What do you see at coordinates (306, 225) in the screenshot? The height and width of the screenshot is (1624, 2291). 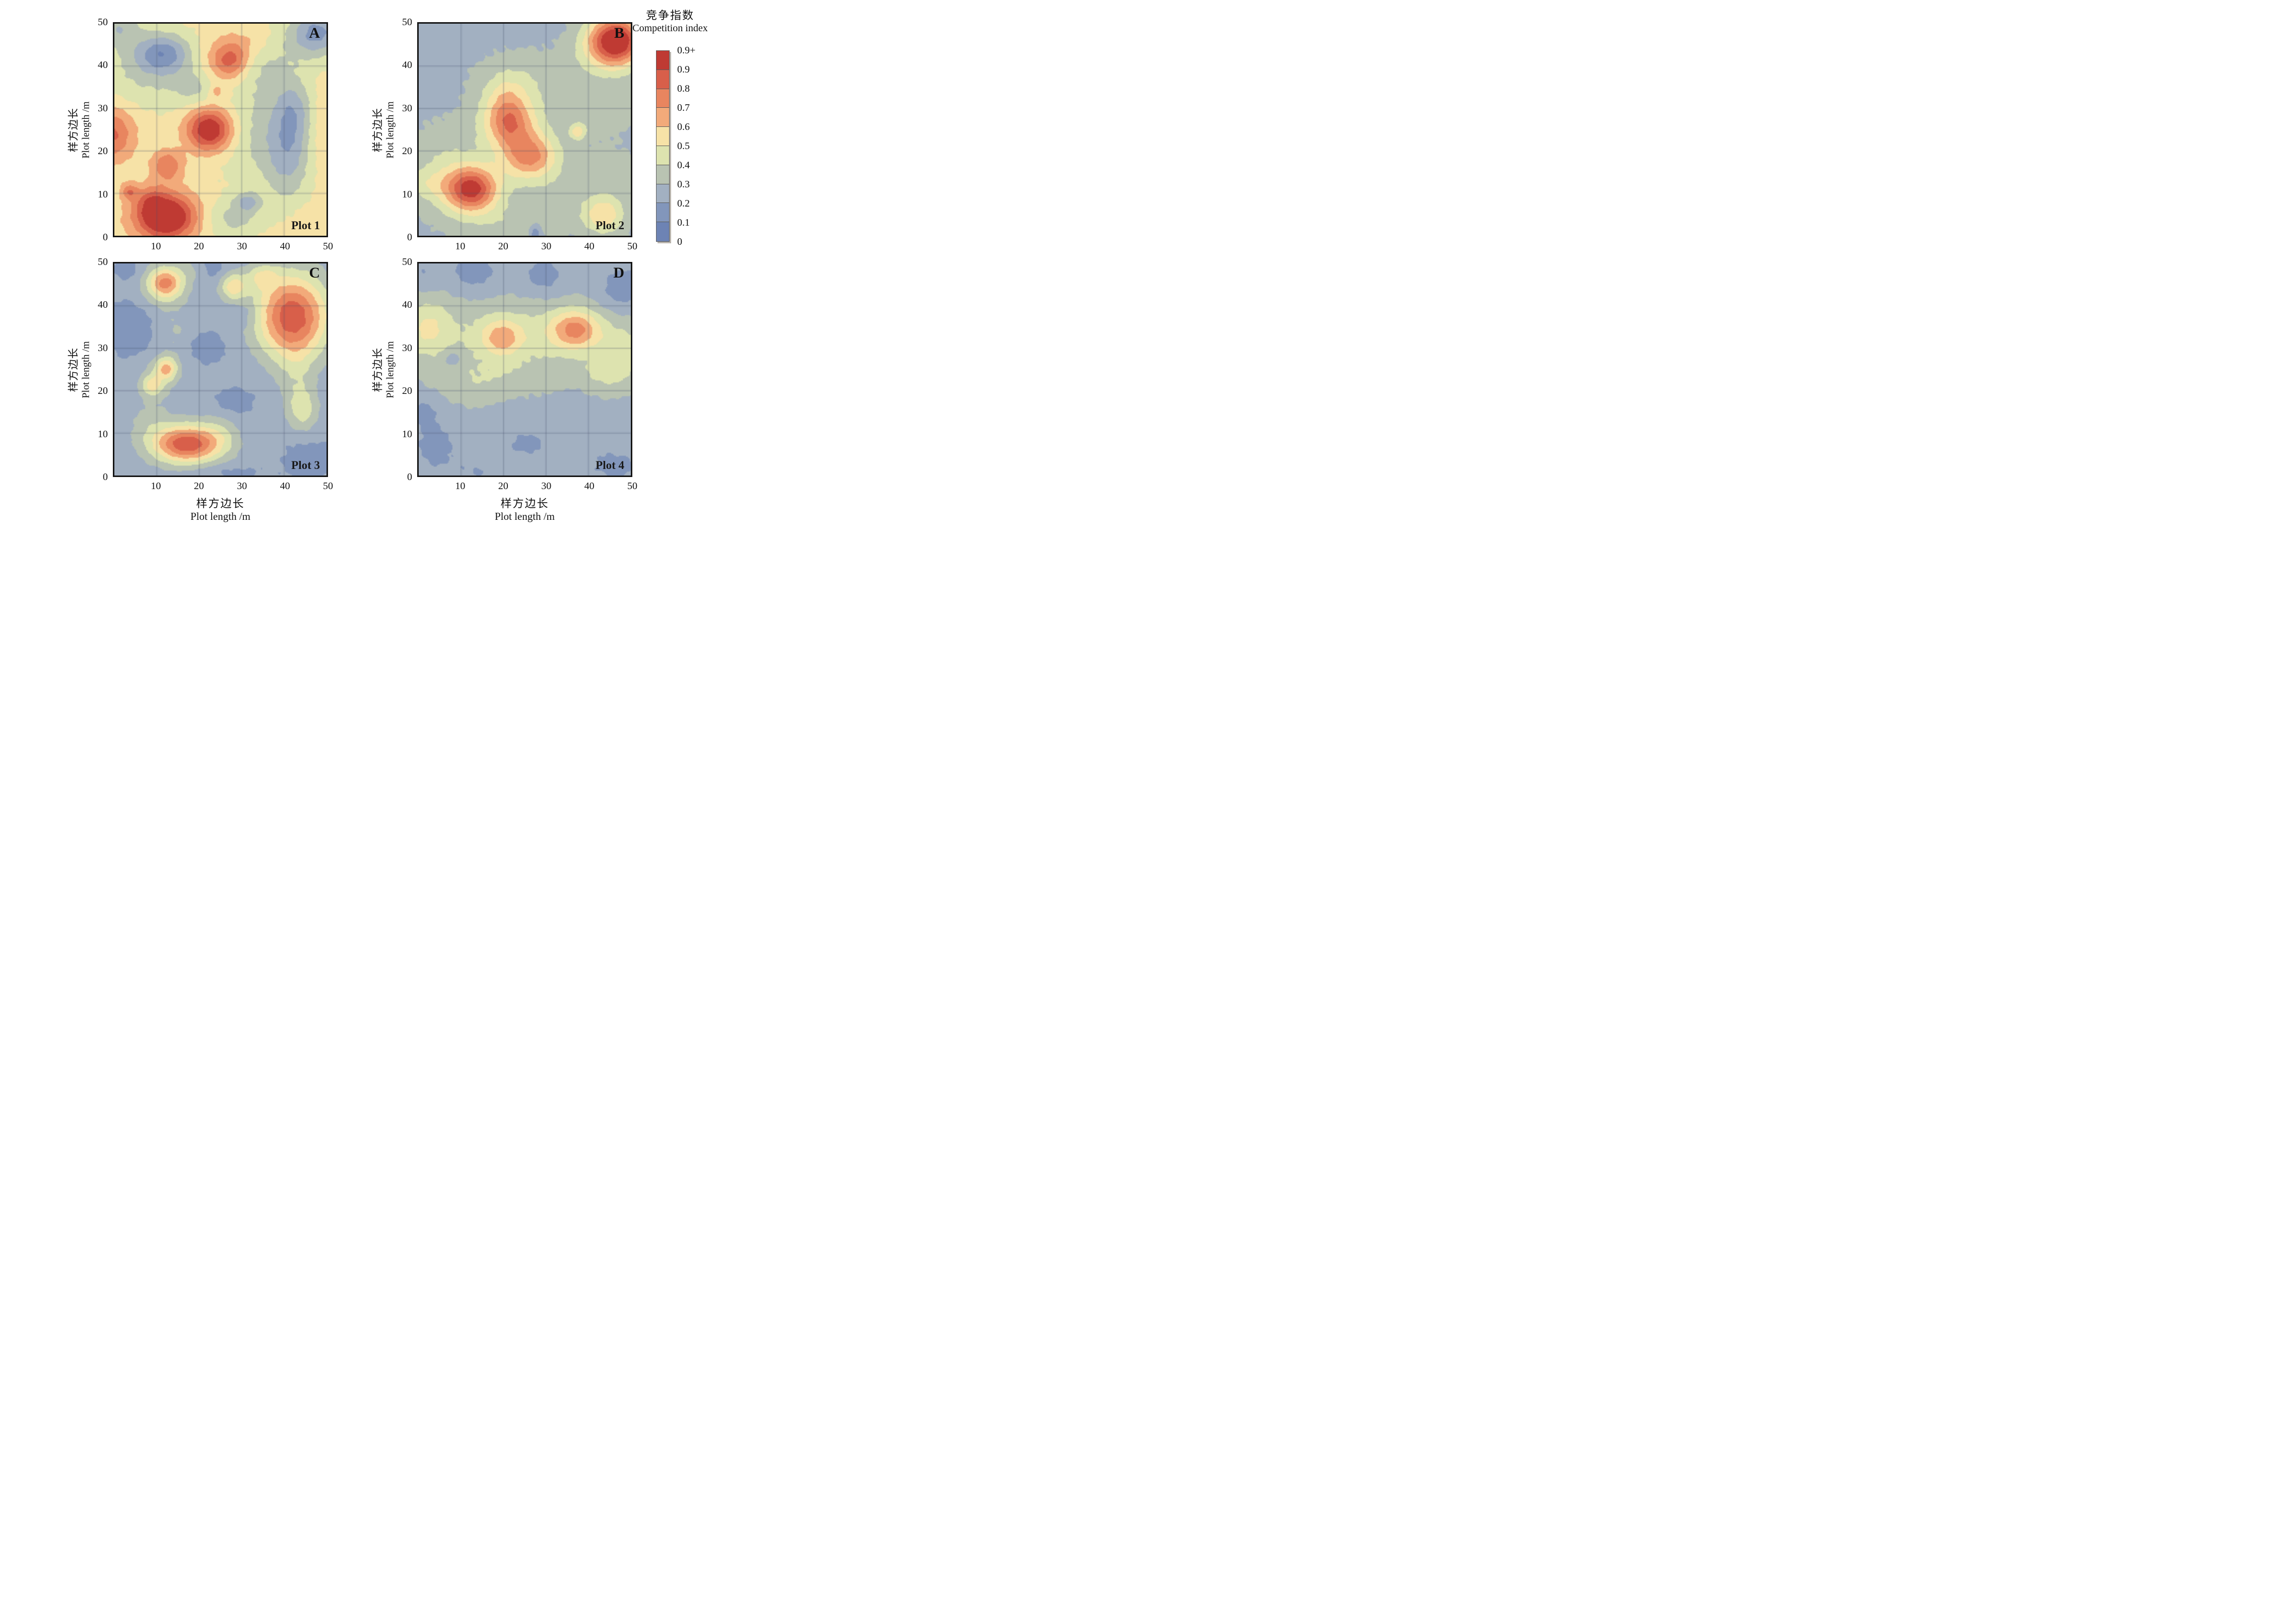 I see `plot-label-a: Plot 1` at bounding box center [306, 225].